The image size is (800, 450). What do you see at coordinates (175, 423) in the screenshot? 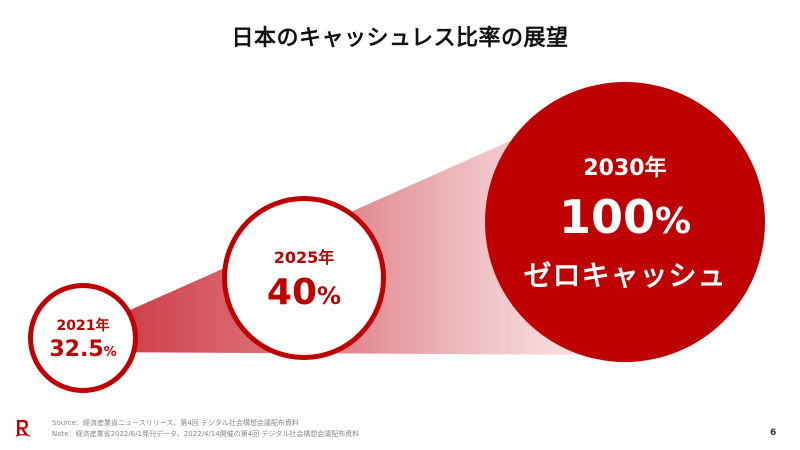
I see `source-note: Source：経済産業省ニュースリリース、第4回 デジタル社会構想会議配布資料` at bounding box center [175, 423].